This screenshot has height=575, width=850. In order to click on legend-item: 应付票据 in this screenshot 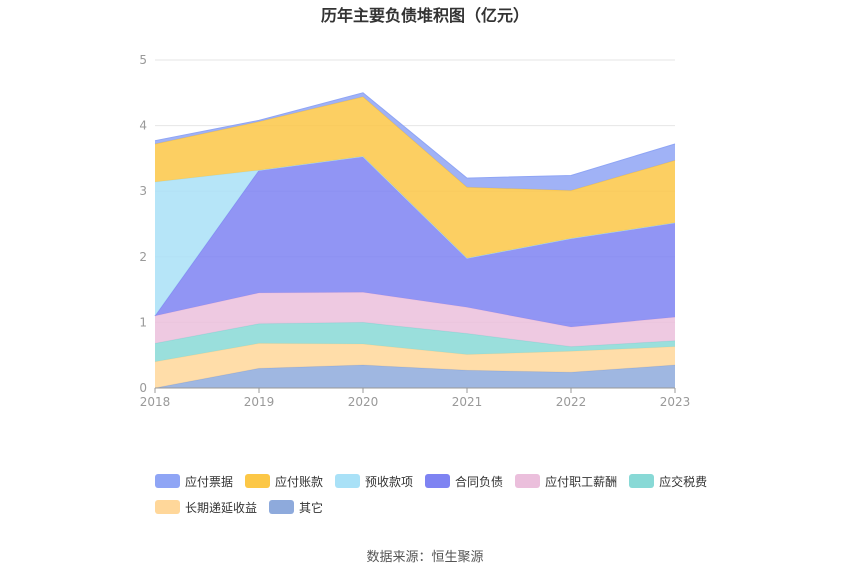, I will do `click(194, 481)`.